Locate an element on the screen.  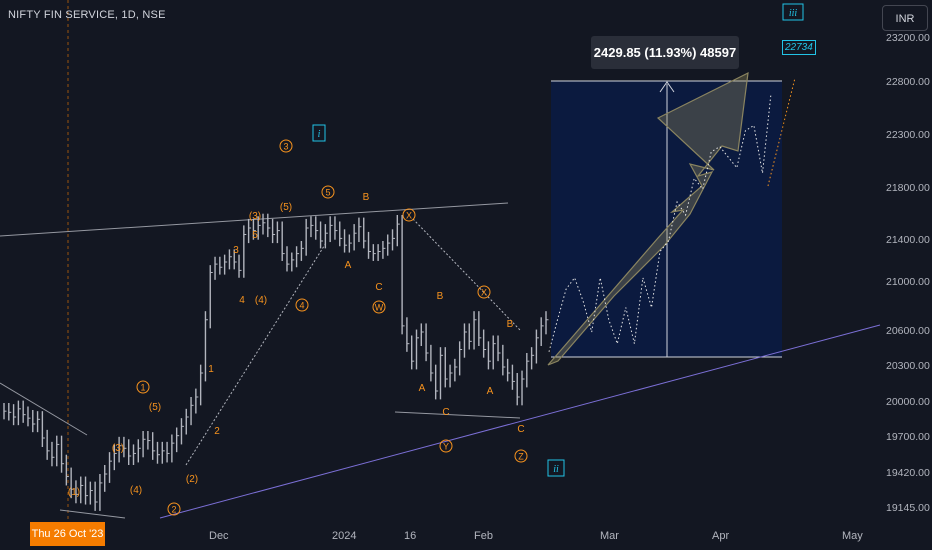
price-tick-label: 21800.00 is located at coordinates (908, 188).